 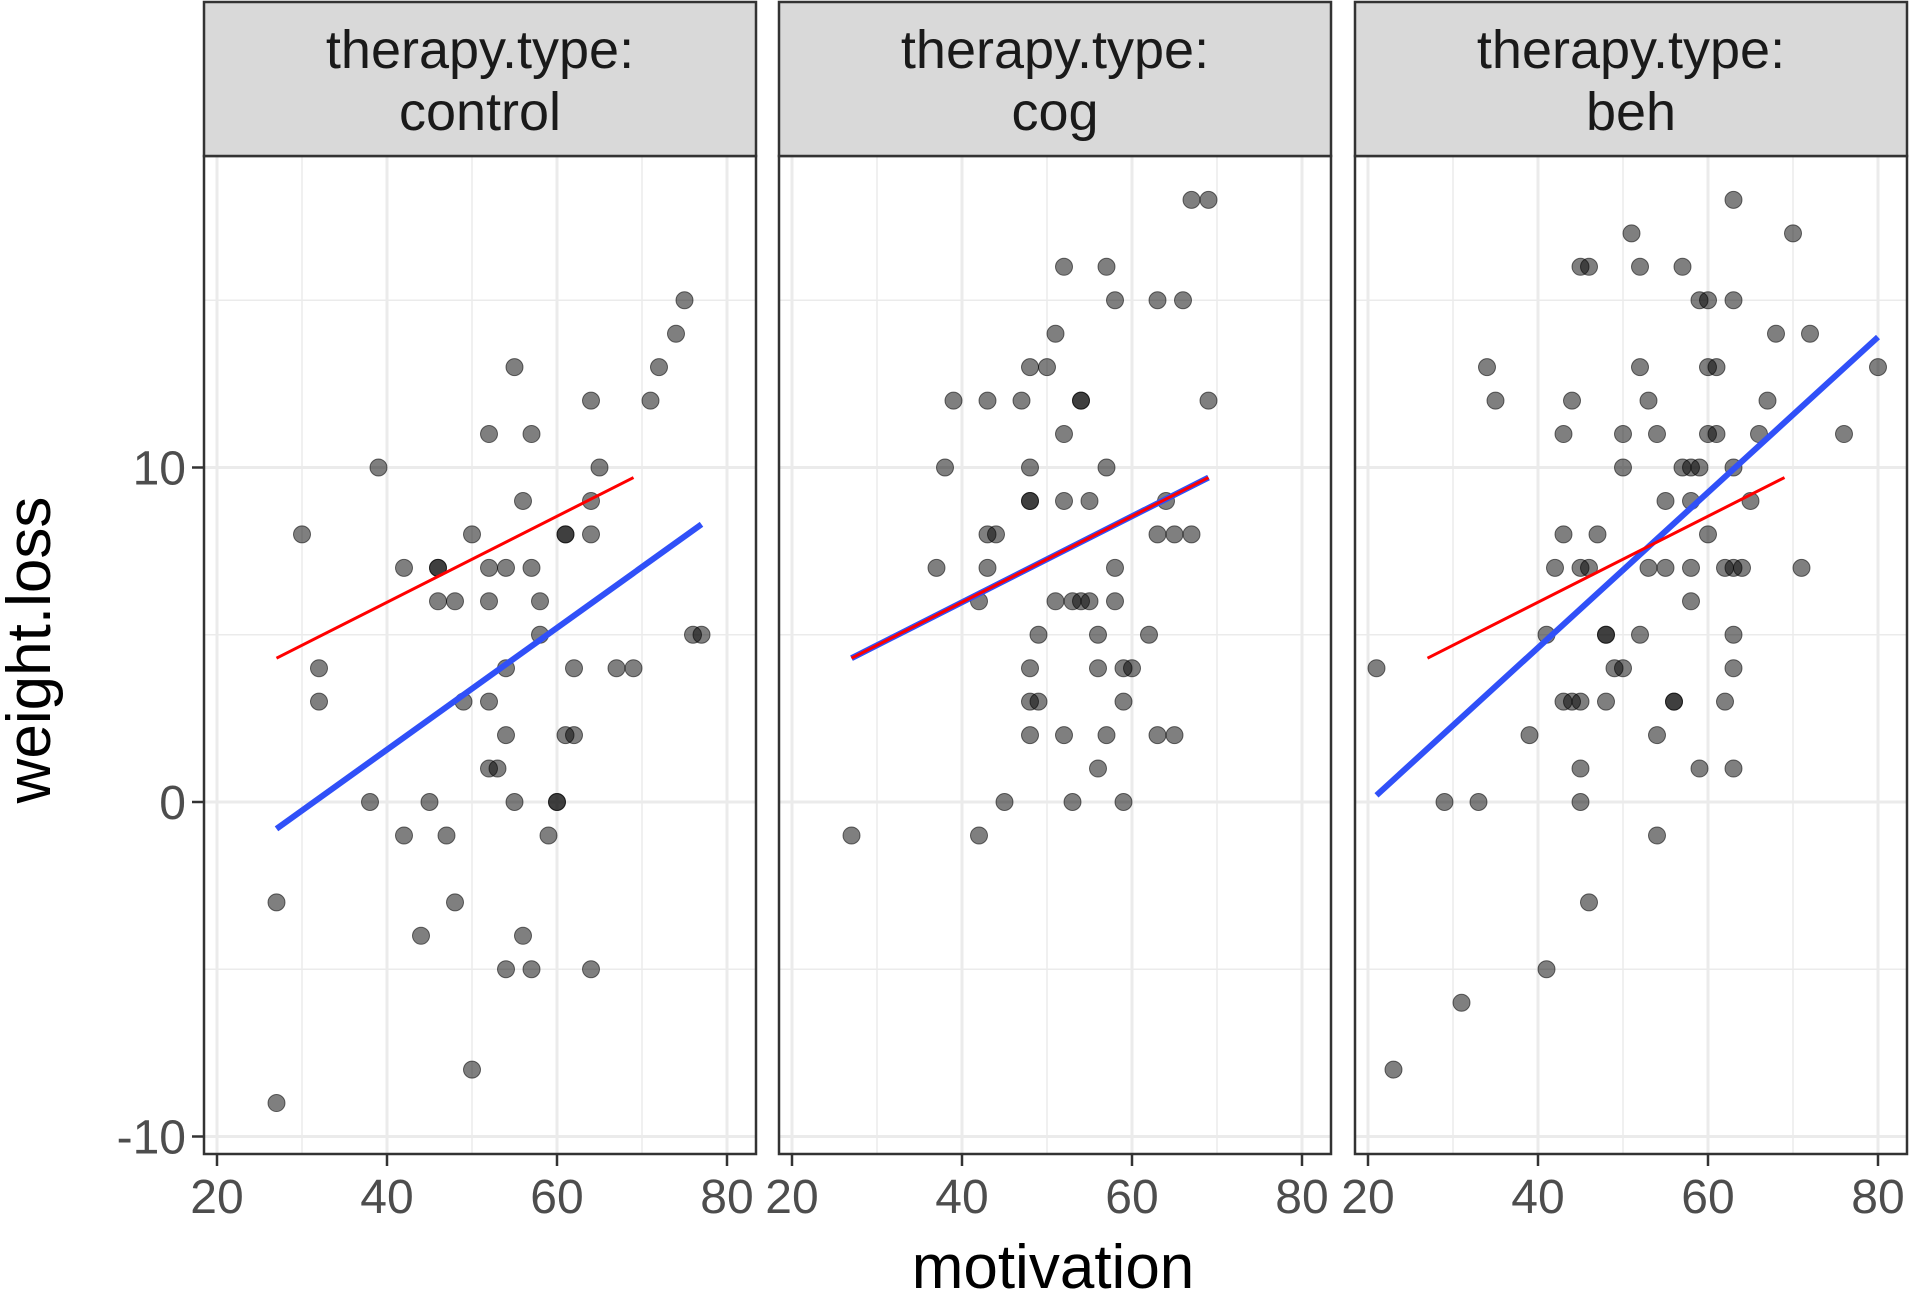 I want to click on x-axis-title: motivation, so click(x=1053, y=1261).